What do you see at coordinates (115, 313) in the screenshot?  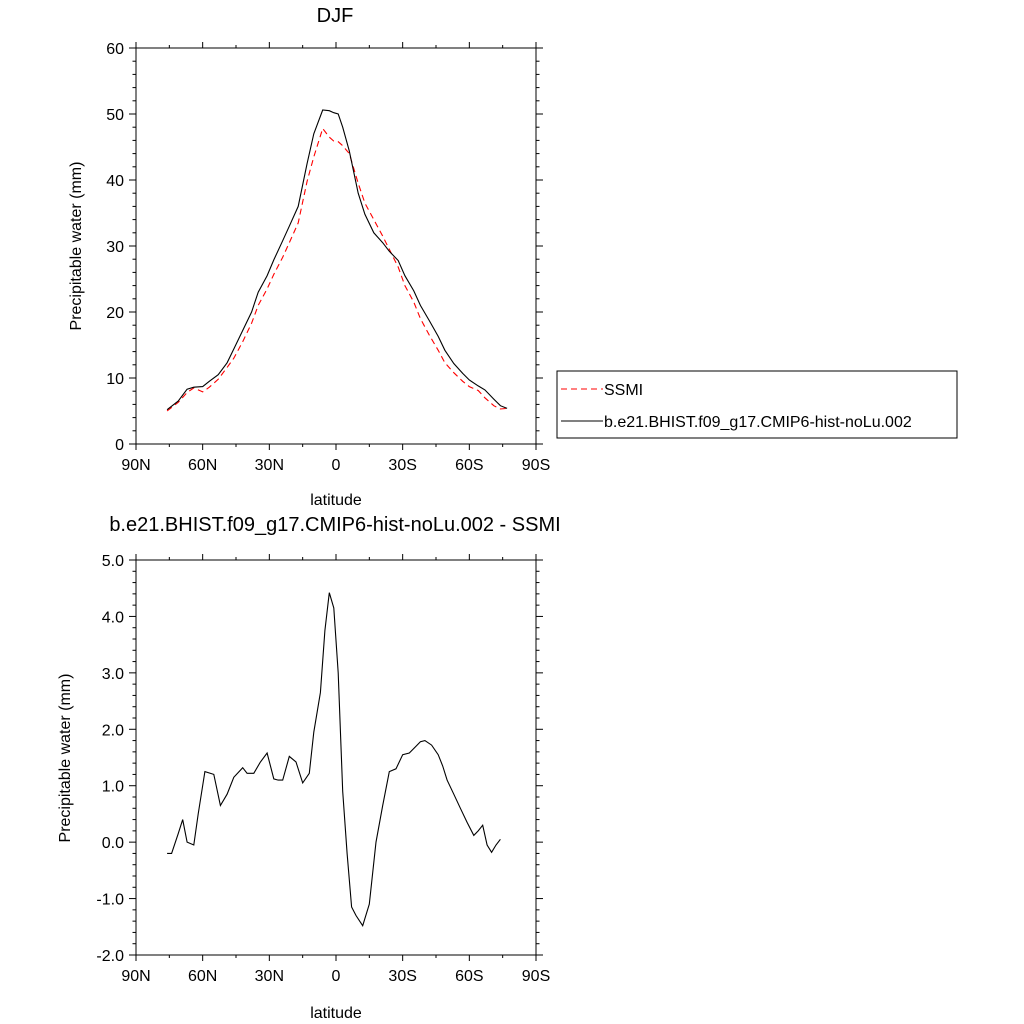 I see `top-y-tick-label: 20` at bounding box center [115, 313].